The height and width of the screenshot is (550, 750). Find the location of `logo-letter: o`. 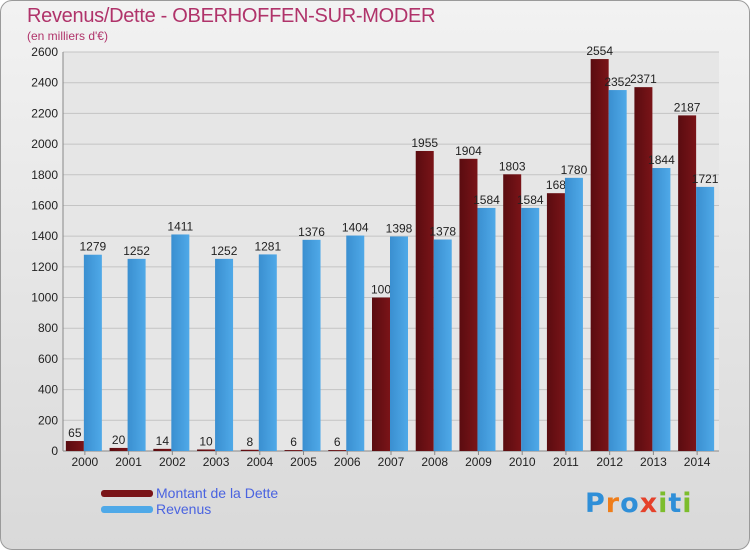

logo-letter: o is located at coordinates (630, 503).